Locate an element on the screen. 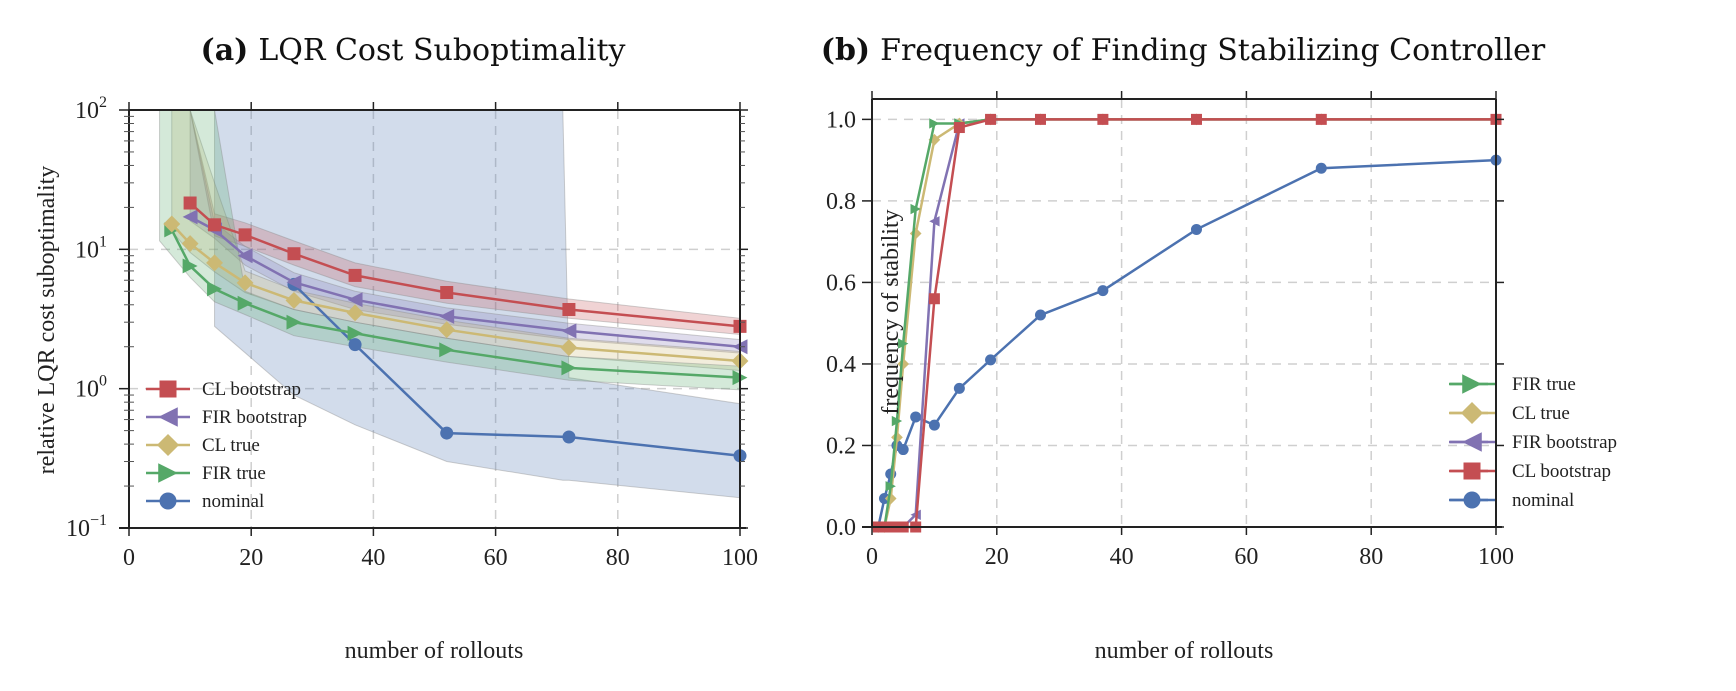  panel-a-xlabel: number of rollouts is located at coordinates (434, 651).